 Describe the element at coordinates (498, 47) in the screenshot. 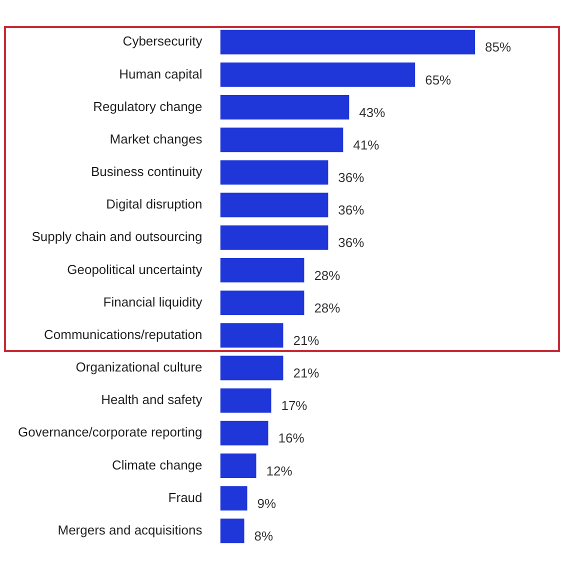

I see `data-label: 85%` at that location.